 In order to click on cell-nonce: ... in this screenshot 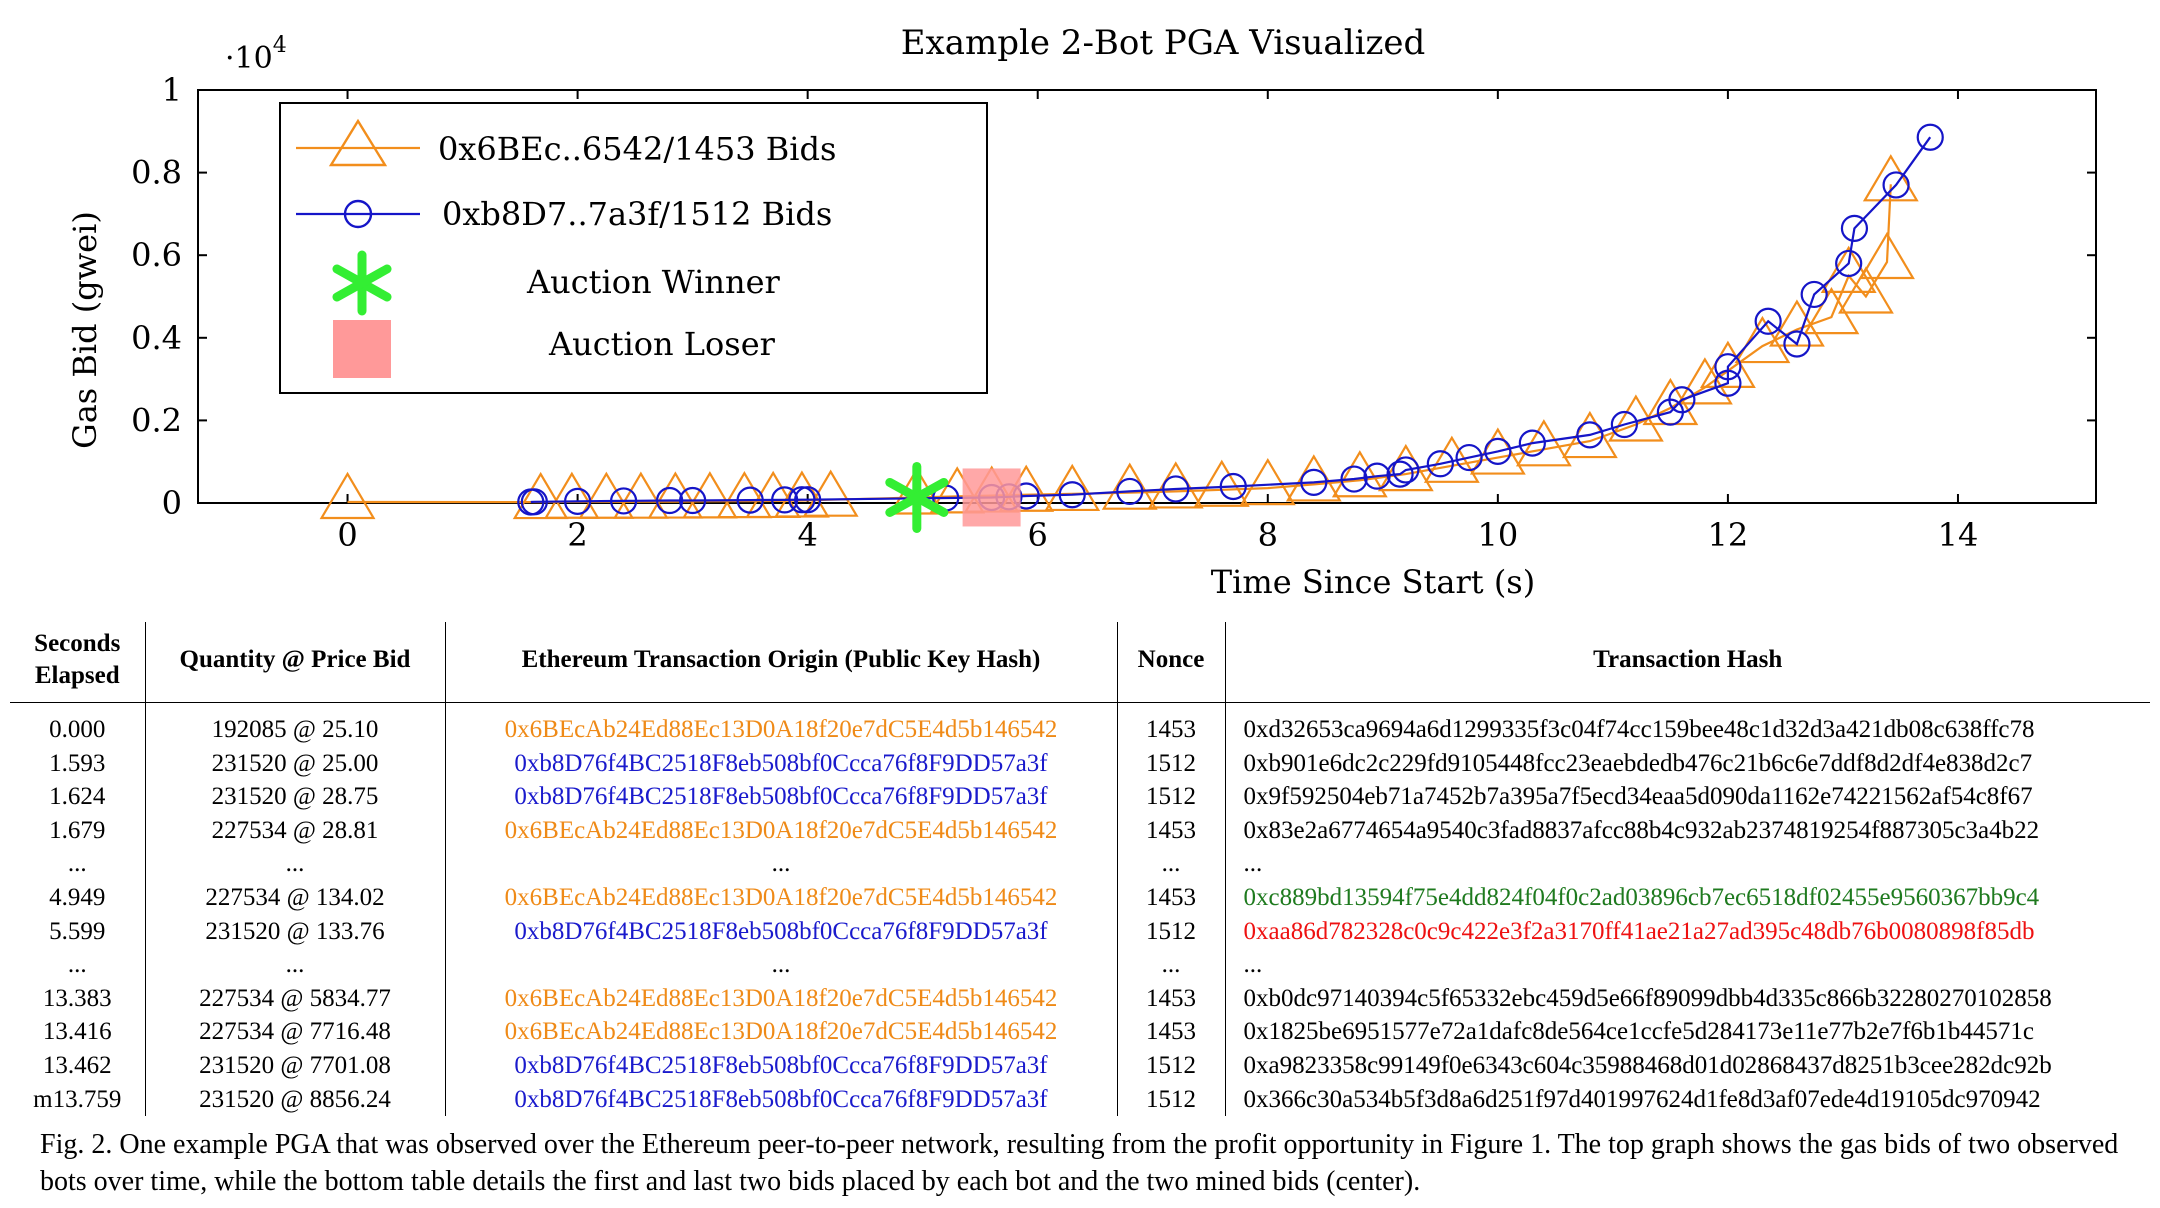, I will do `click(1171, 864)`.